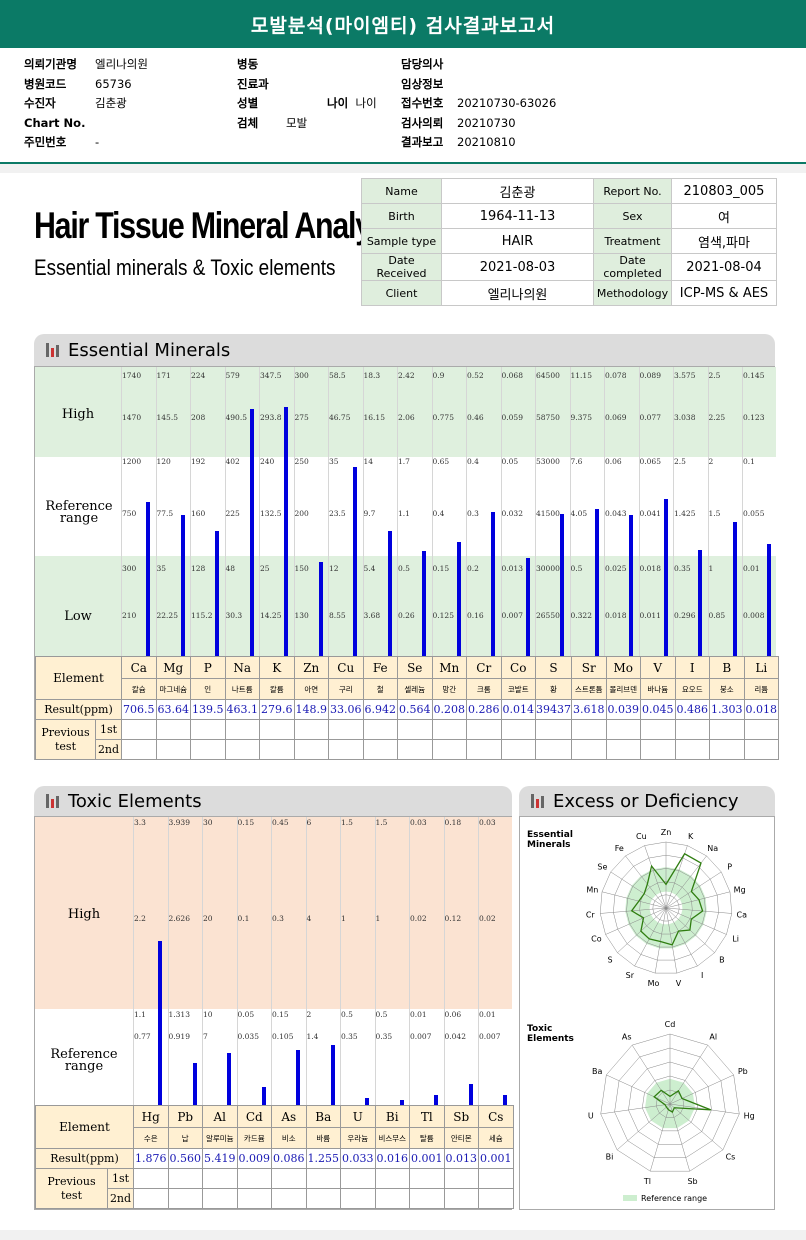  I want to click on essential-tick-label: 1.7, so click(404, 461).